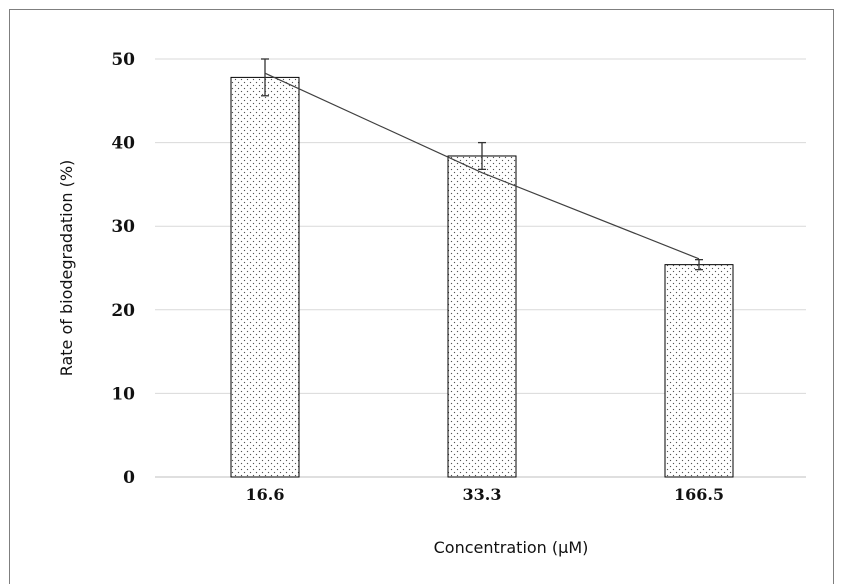 This screenshot has width=844, height=584. Describe the element at coordinates (482, 316) in the screenshot. I see `bar-33.3` at that location.